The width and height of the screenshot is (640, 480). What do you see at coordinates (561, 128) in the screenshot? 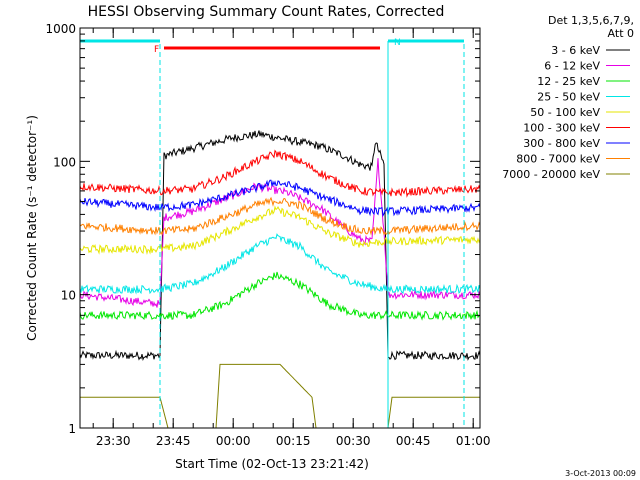
I see `legend-entry-label-6: 100 - 300 keV` at bounding box center [561, 128].